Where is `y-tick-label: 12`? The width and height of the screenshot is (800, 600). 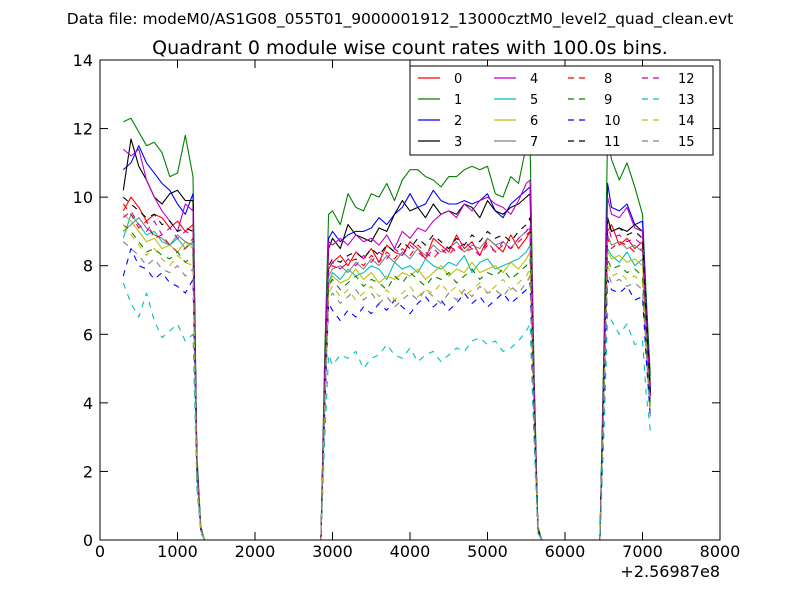
y-tick-label: 12 is located at coordinates (83, 129).